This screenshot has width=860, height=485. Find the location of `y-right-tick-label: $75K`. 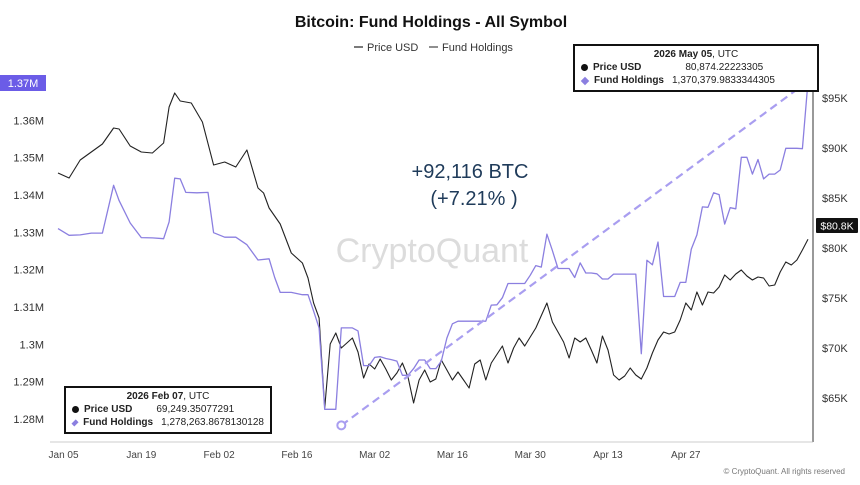

y-right-tick-label: $75K is located at coordinates (835, 299).